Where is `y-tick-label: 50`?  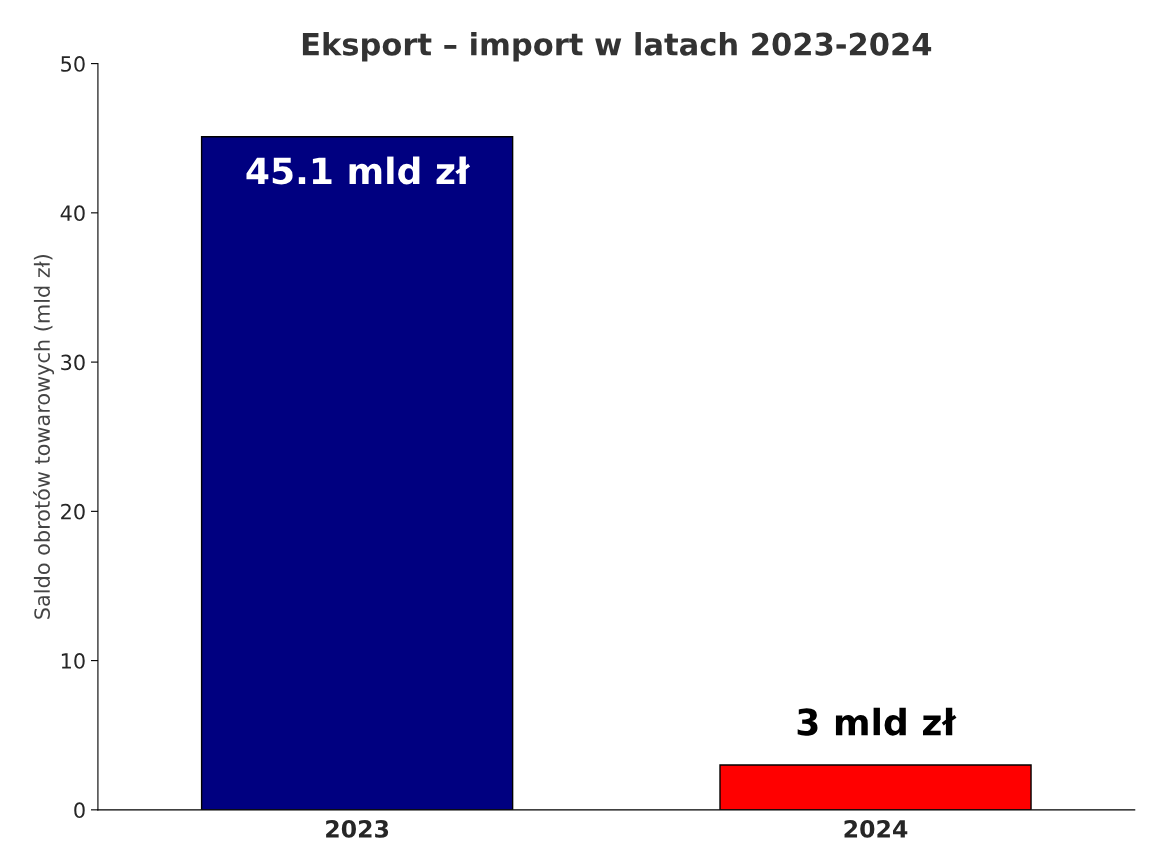
y-tick-label: 50 is located at coordinates (73, 64).